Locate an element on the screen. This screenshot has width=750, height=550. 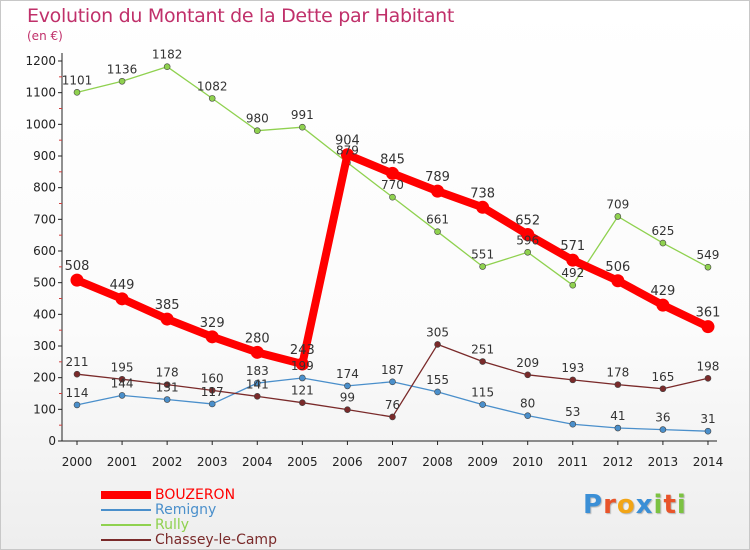
data-label: 596 is located at coordinates (527, 240).